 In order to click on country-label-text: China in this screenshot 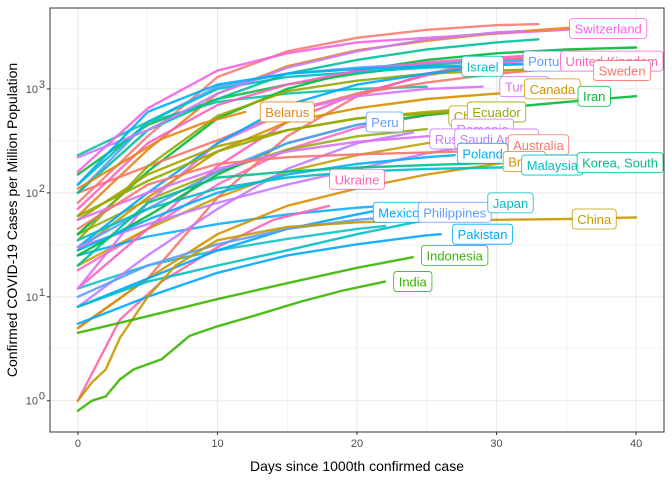, I will do `click(594, 219)`.